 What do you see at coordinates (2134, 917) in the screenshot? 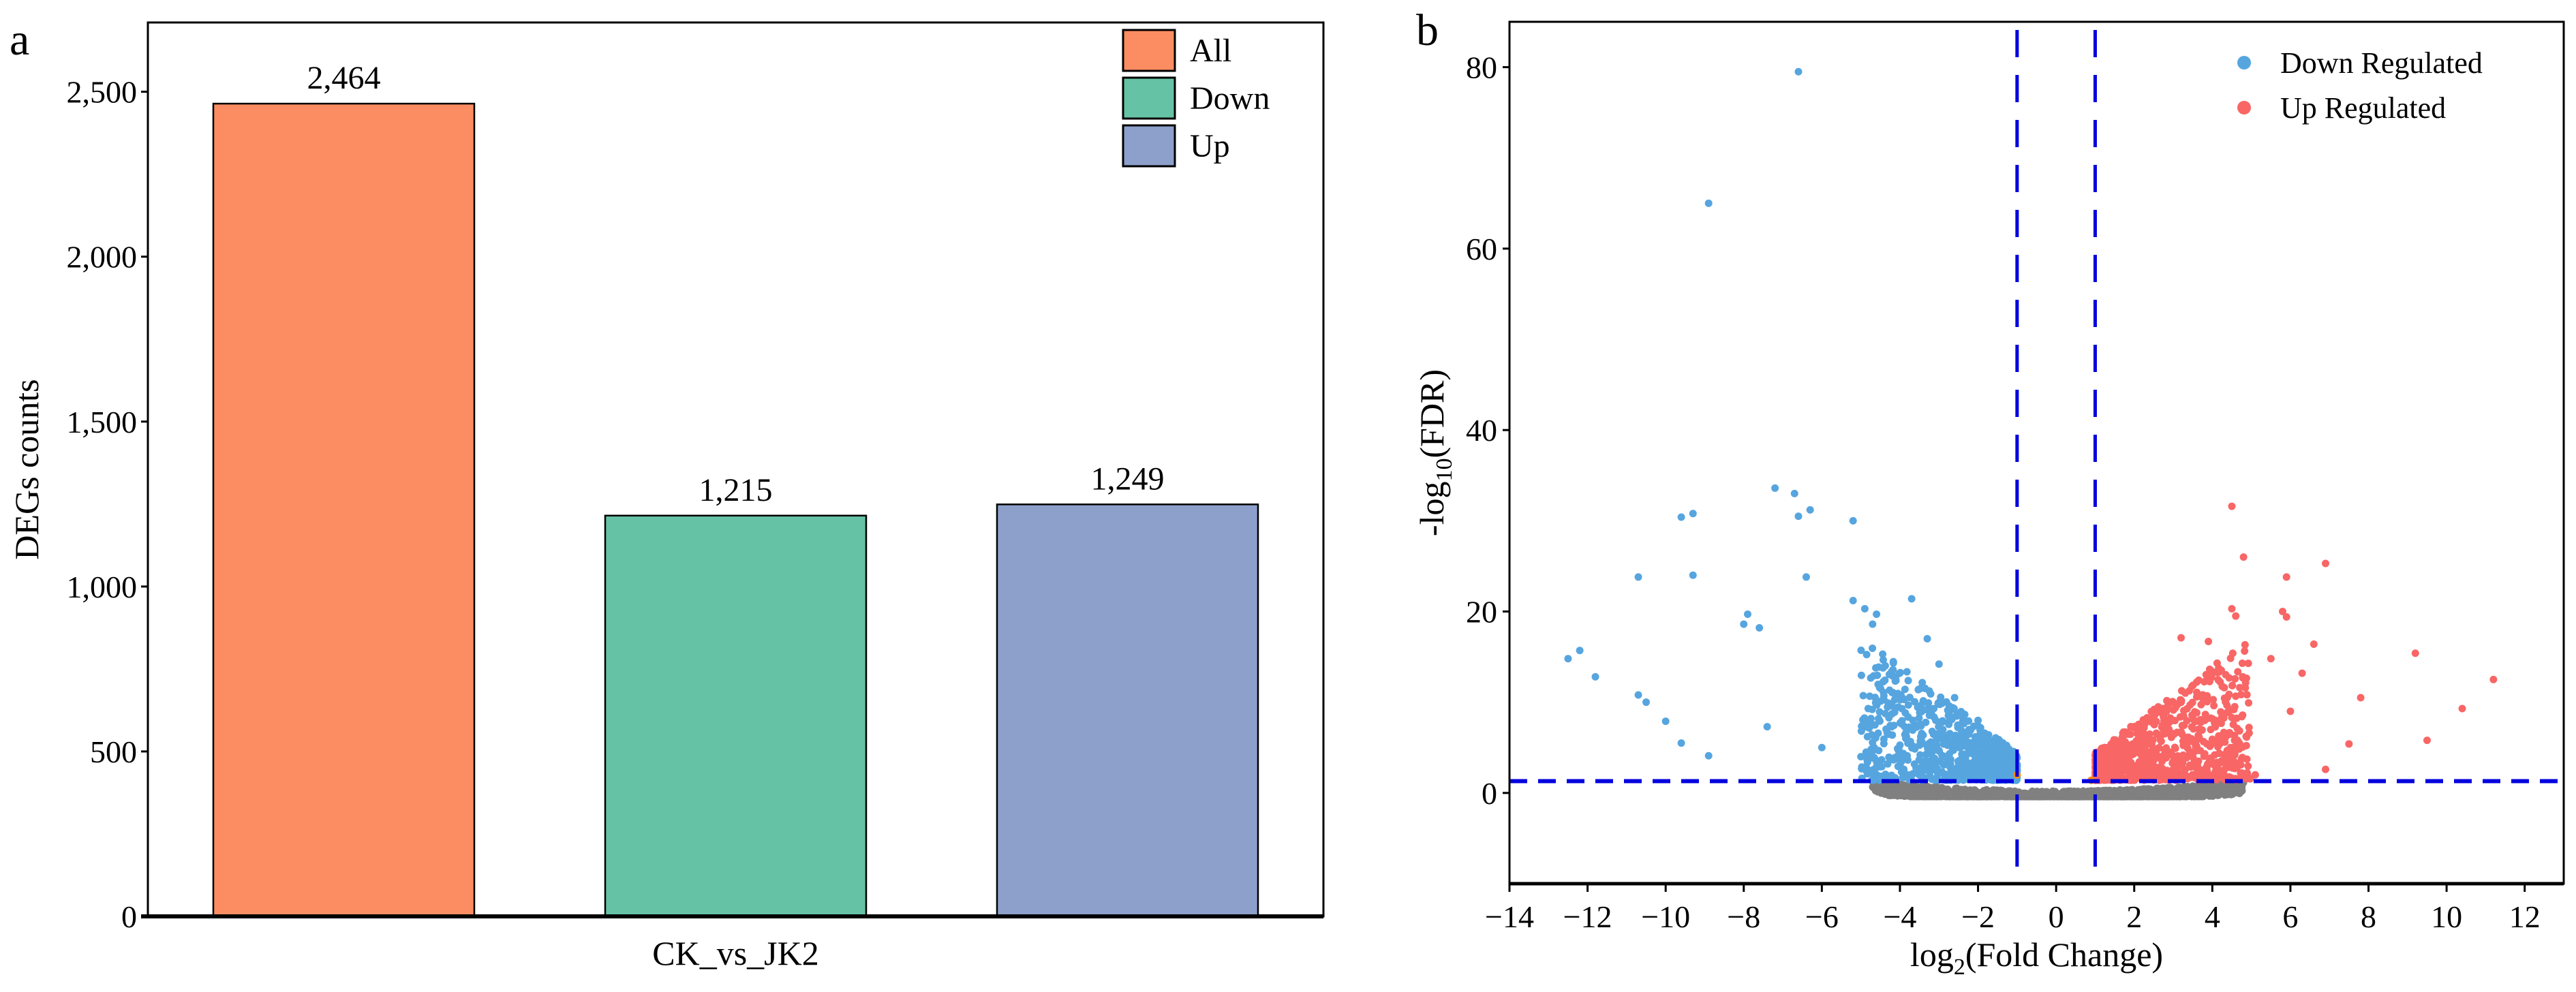
I see `x-tick-label: 2` at bounding box center [2134, 917].